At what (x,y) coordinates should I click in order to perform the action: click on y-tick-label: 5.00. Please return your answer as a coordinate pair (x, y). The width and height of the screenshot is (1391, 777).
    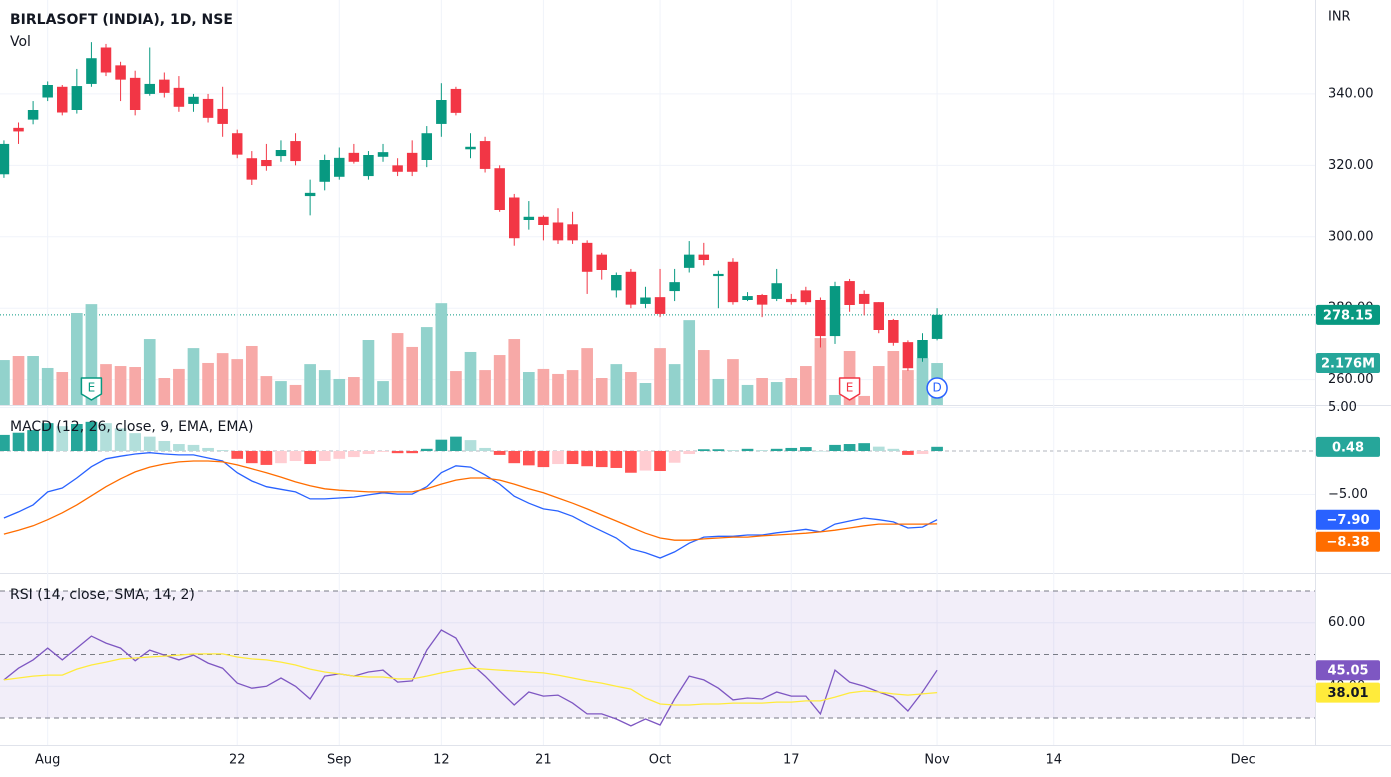
    Looking at the image, I should click on (1342, 407).